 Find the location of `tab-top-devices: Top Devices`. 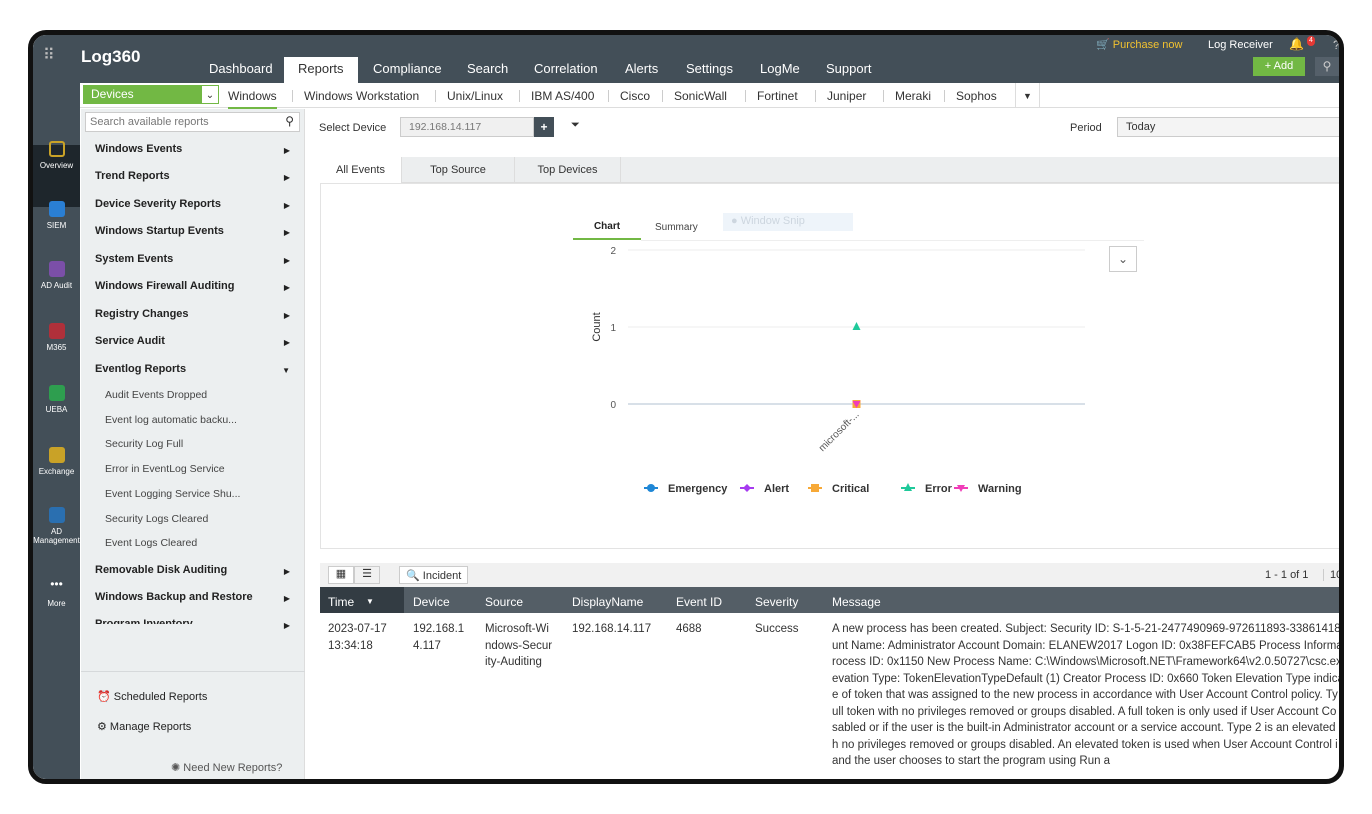

tab-top-devices: Top Devices is located at coordinates (568, 170).